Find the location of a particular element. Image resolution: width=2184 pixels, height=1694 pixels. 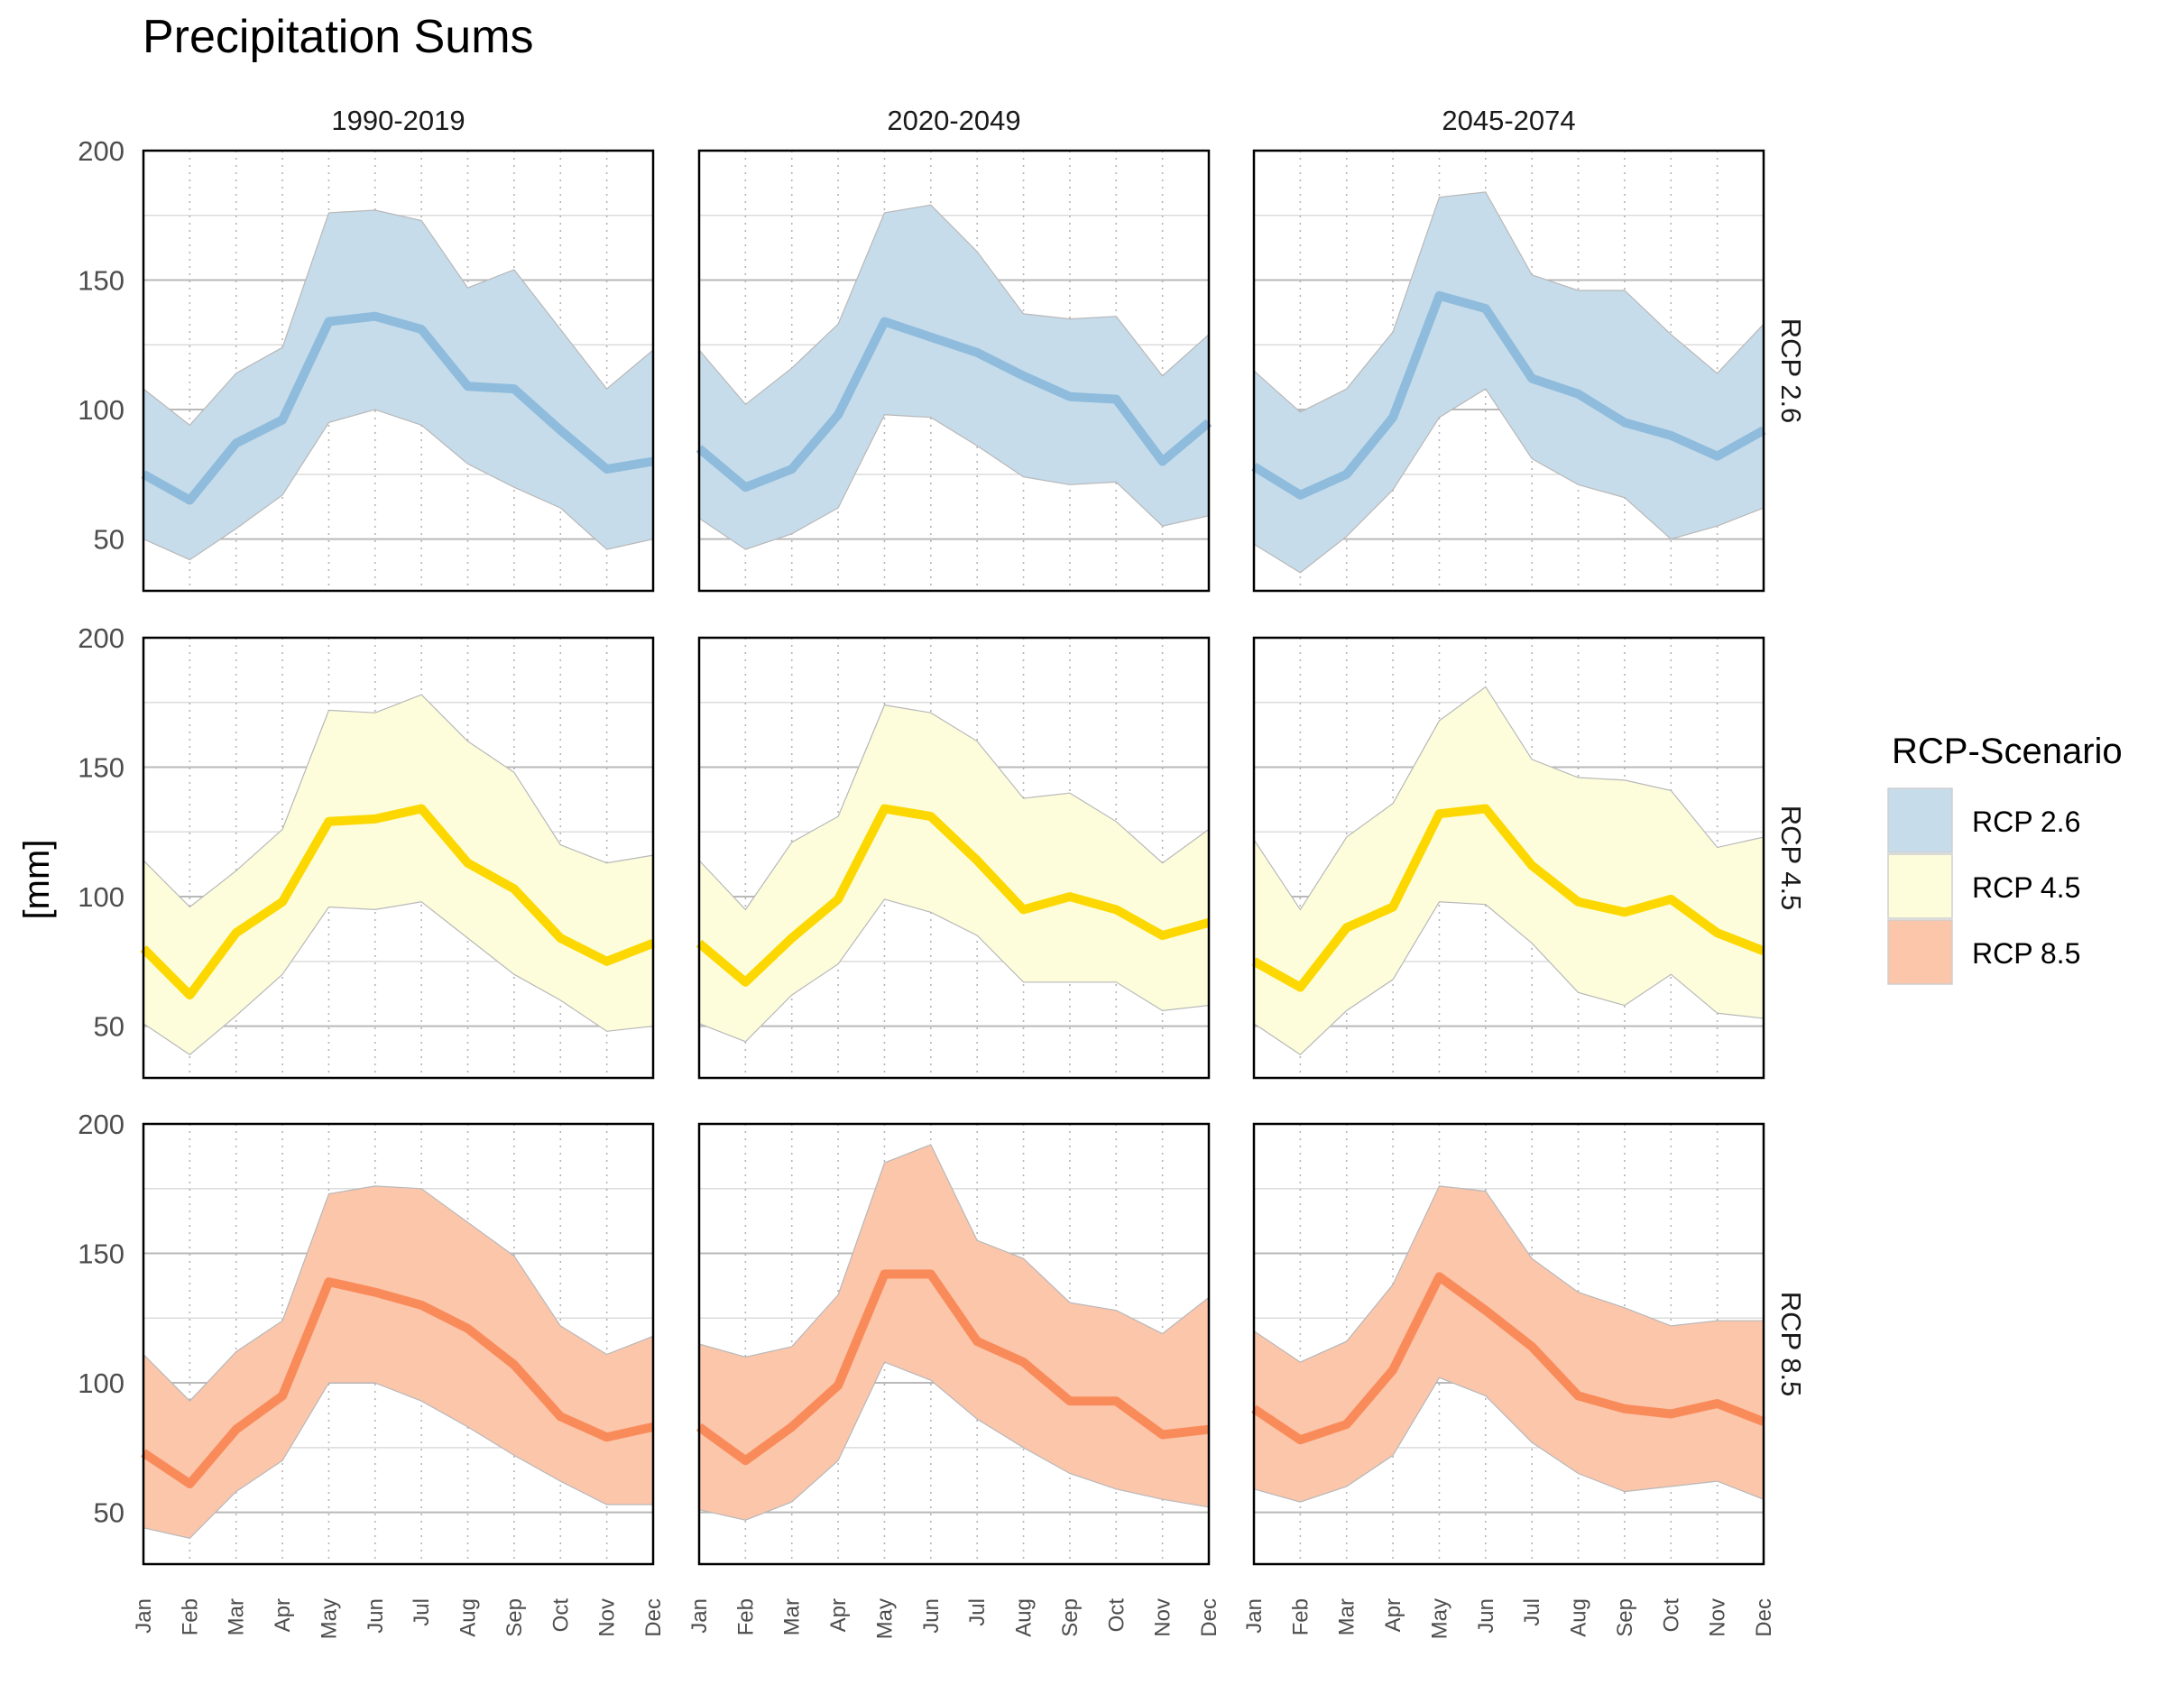

y-axis-label: [mm] is located at coordinates (37, 880).